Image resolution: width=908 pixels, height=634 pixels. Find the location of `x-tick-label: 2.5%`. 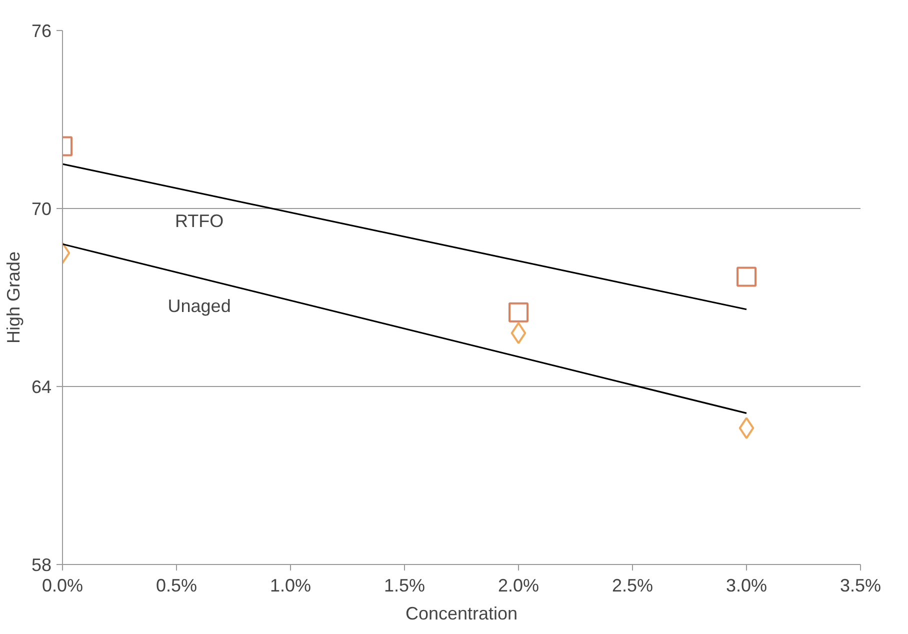

x-tick-label: 2.5% is located at coordinates (633, 586).